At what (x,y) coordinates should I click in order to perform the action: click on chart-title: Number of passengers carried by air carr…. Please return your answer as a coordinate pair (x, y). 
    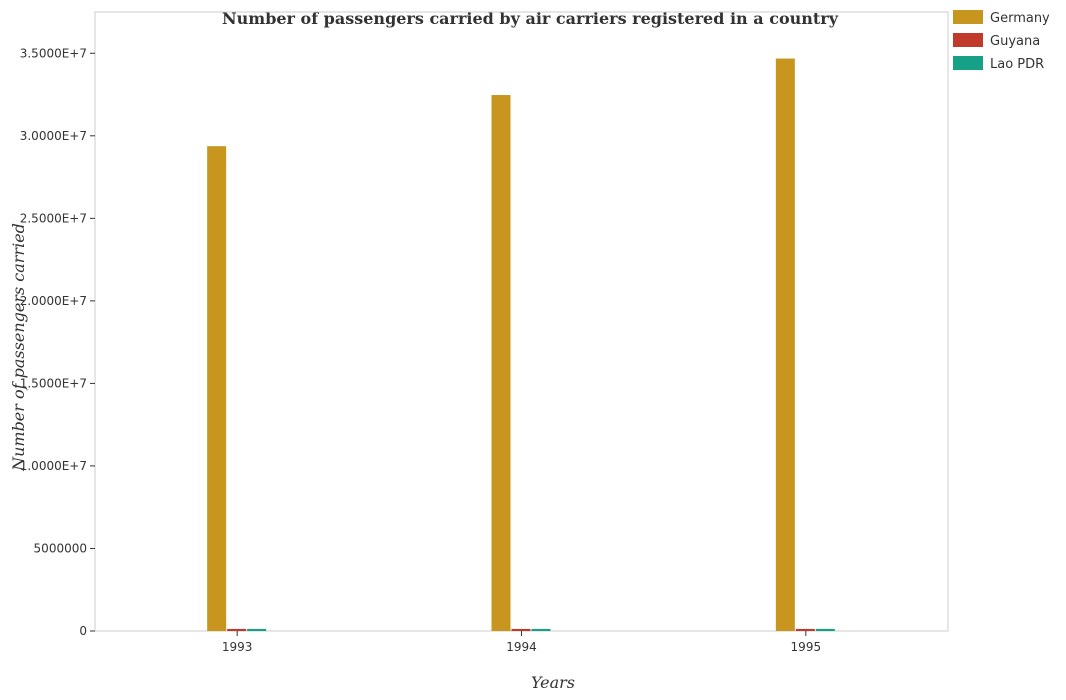
    Looking at the image, I should click on (530, 18).